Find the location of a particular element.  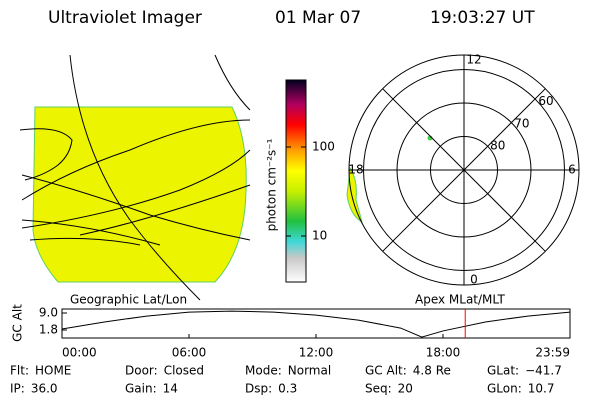

info-label: GC Alt: is located at coordinates (386, 371).